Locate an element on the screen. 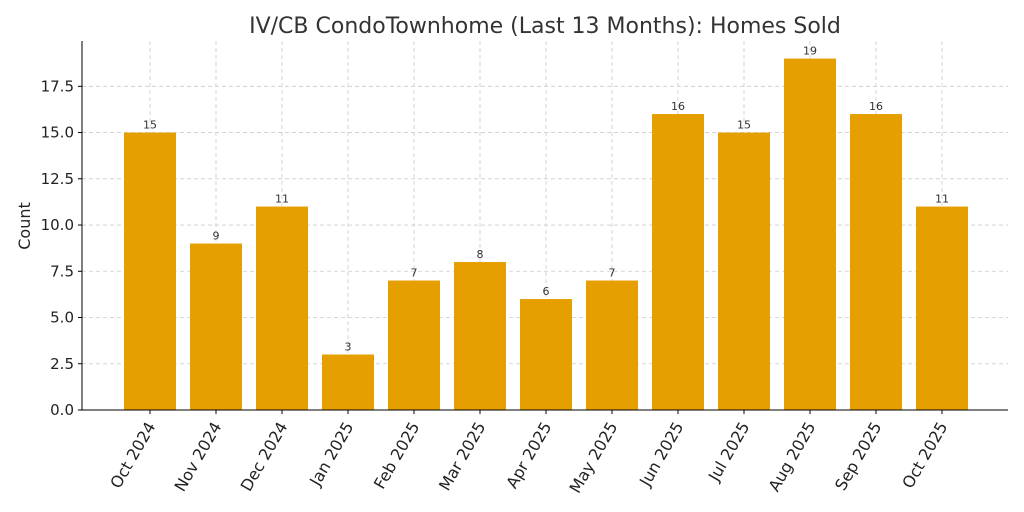 The image size is (1024, 512). y-axis-ticks: 0.0 2.5 5.0 7.5 10.0 12.5 15.0 17.5 is located at coordinates (61, 248).